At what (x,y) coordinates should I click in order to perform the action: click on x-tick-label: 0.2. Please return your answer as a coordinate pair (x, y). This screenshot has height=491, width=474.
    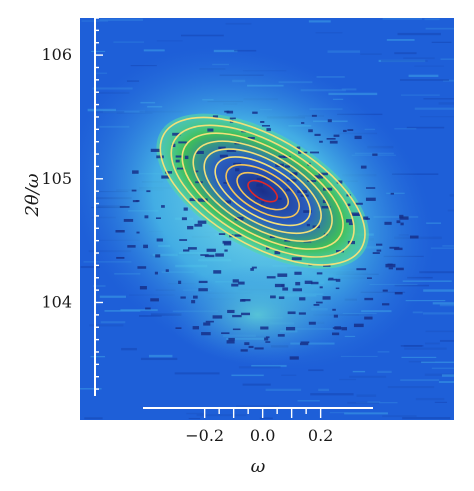
    Looking at the image, I should click on (320, 435).